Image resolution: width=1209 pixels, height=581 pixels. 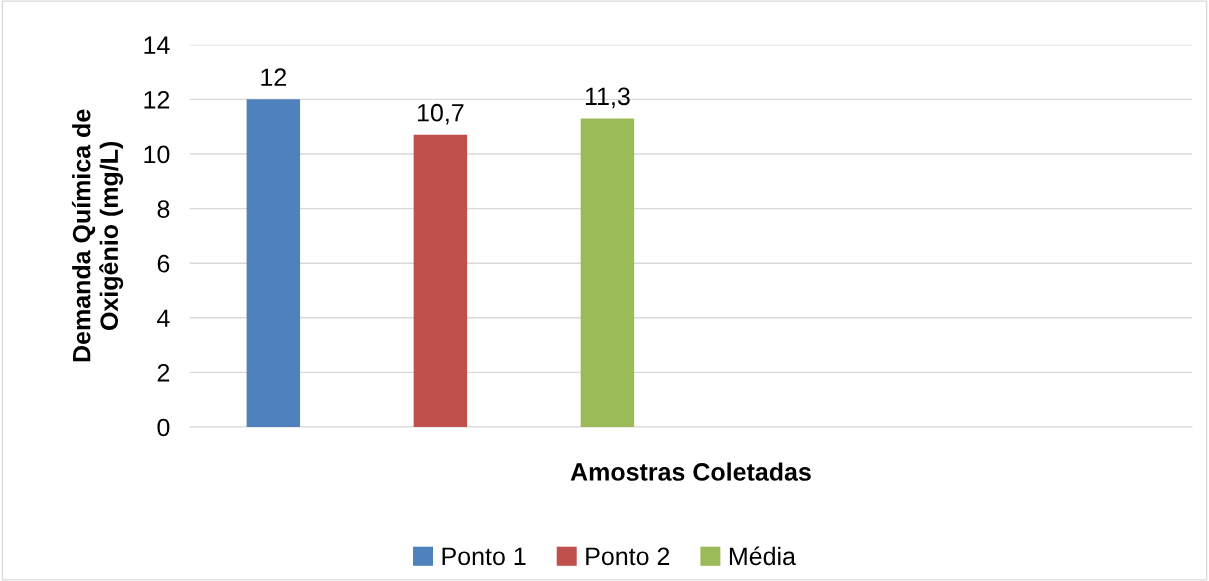 I want to click on data-label: 12, so click(x=273, y=77).